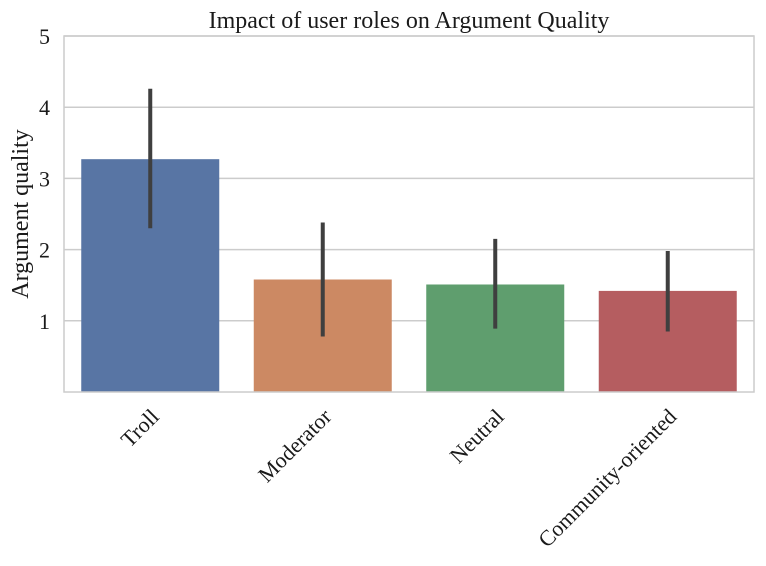 This screenshot has height=566, width=766. Describe the element at coordinates (607, 478) in the screenshot. I see `x-tick-label: Community-oriented` at that location.